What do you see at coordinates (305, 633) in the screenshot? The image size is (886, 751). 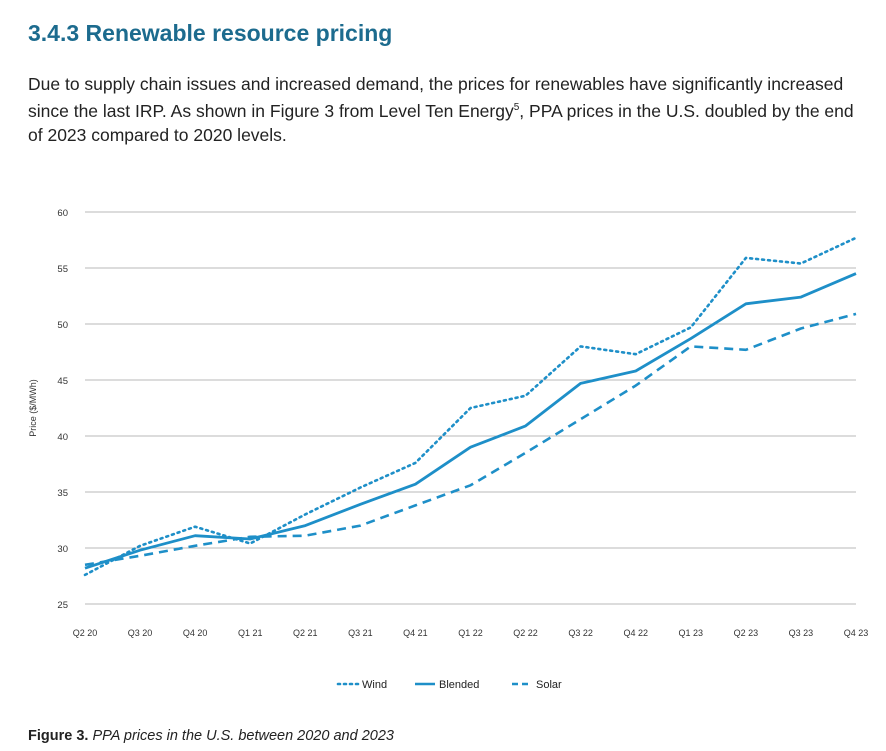 I see `x-tick-label: Q2 21` at bounding box center [305, 633].